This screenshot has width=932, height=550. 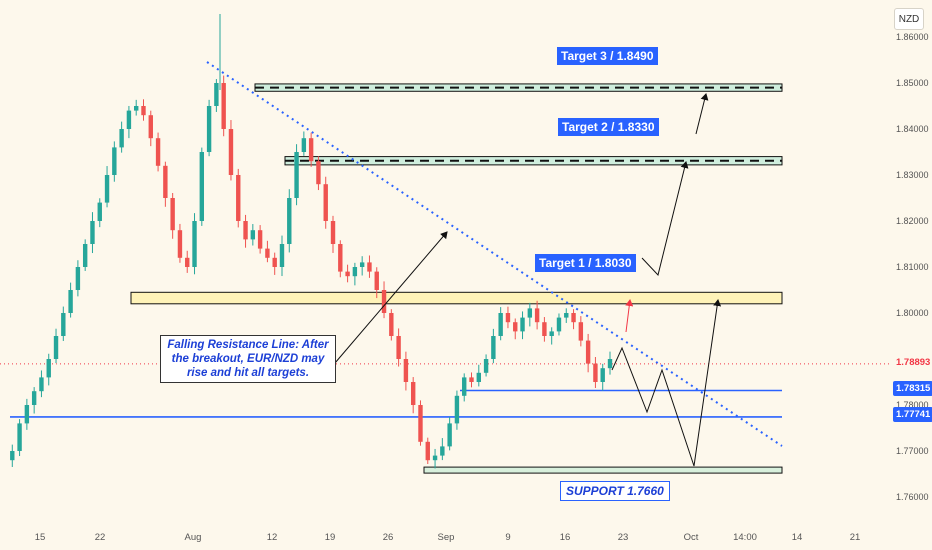 What do you see at coordinates (615, 491) in the screenshot?
I see `support-label: SUPPORT 1.7660` at bounding box center [615, 491].